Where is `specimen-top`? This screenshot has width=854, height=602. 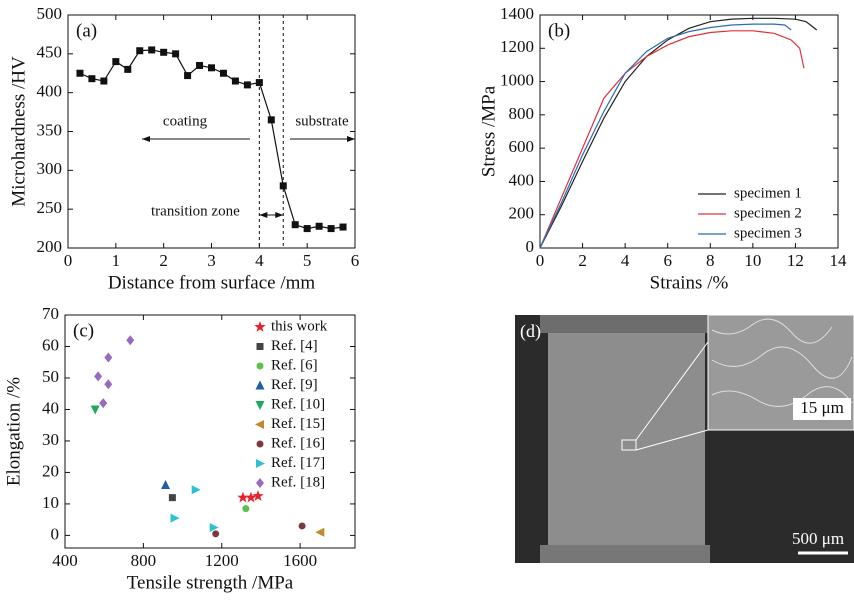
specimen-top is located at coordinates (625, 324).